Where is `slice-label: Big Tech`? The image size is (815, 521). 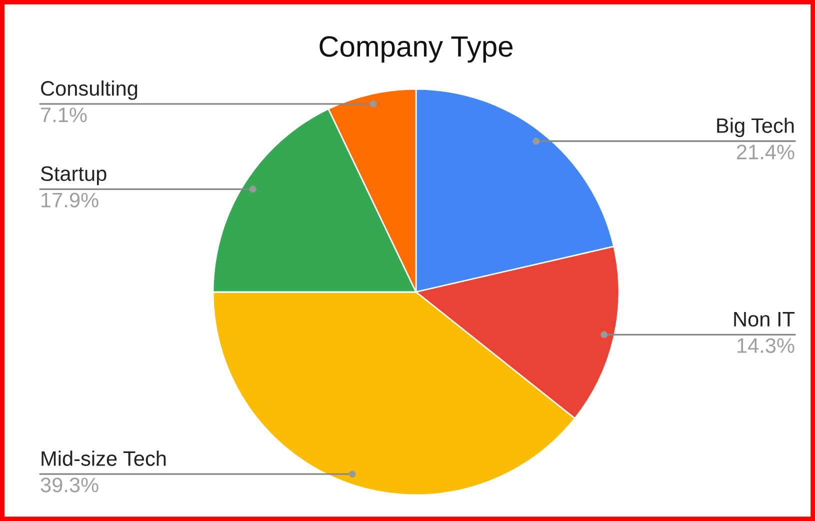 slice-label: Big Tech is located at coordinates (755, 128).